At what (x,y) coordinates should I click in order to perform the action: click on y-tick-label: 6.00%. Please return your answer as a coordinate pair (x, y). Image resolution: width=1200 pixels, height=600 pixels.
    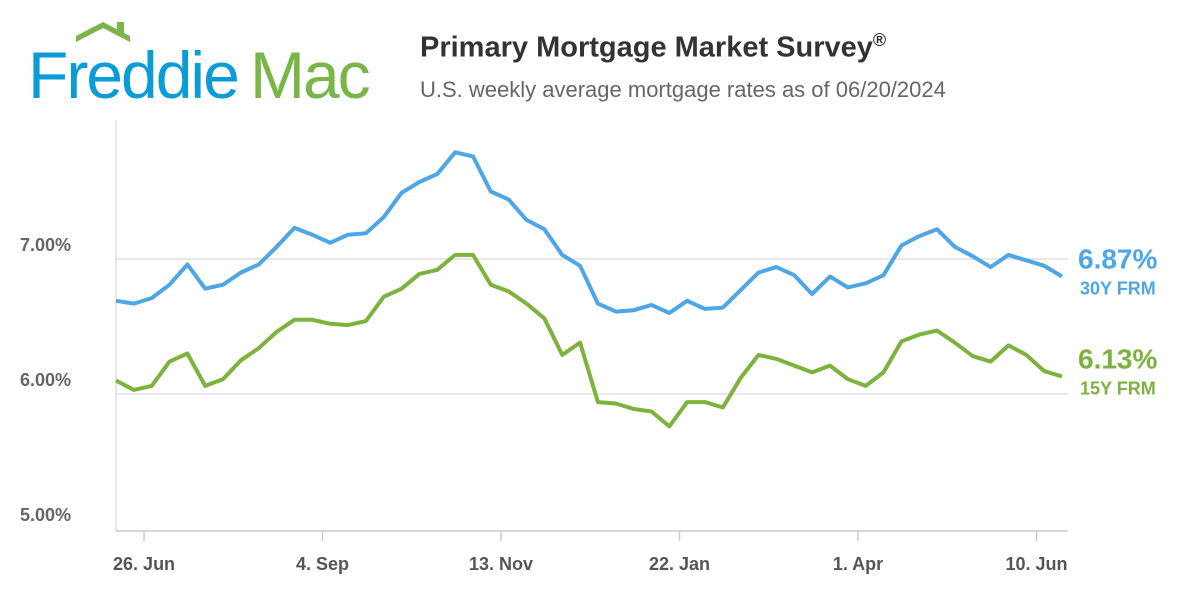
    Looking at the image, I should click on (45, 380).